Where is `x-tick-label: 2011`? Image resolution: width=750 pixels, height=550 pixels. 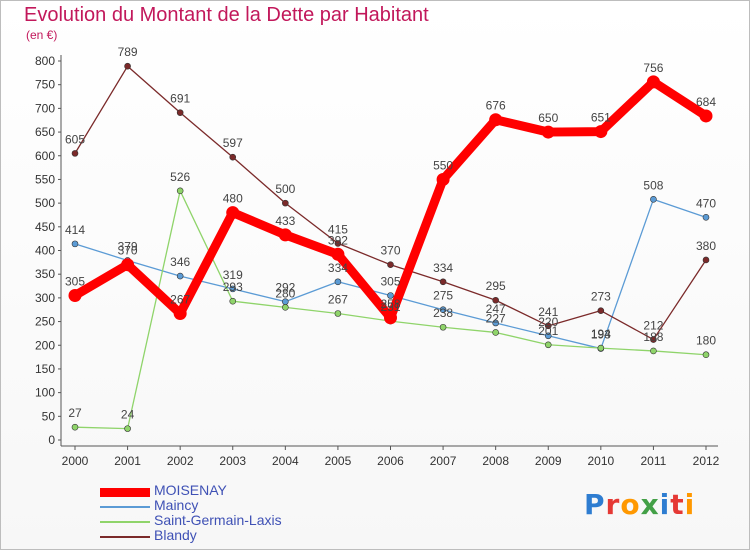 x-tick-label: 2011 is located at coordinates (654, 461).